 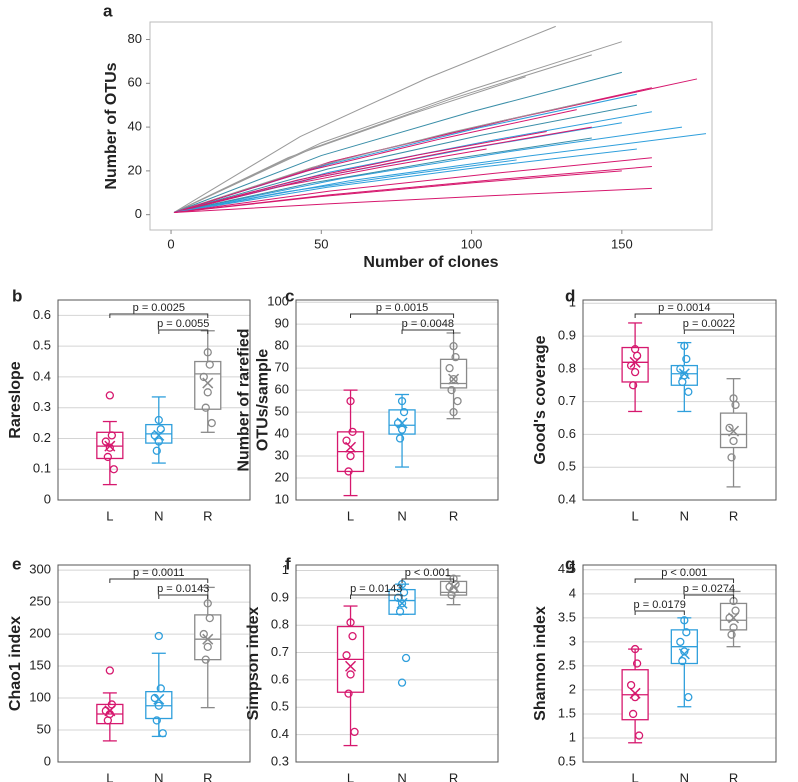 What do you see at coordinates (42, 437) in the screenshot?
I see `y-tick-label: 0.2` at bounding box center [42, 437].